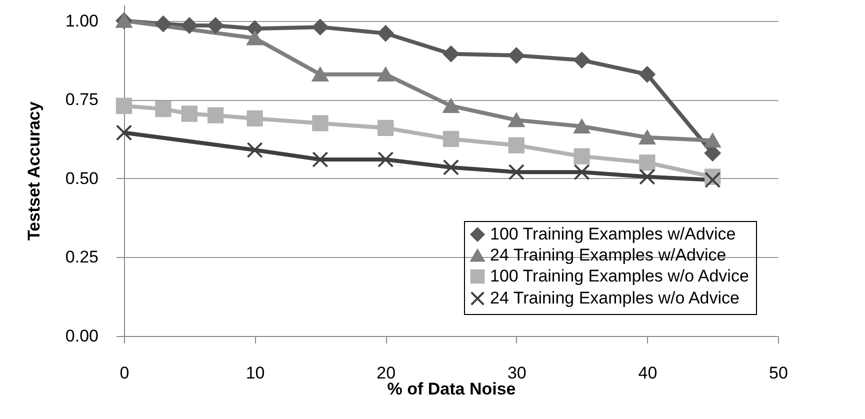 The height and width of the screenshot is (419, 865). I want to click on x-tick-label: 20, so click(386, 373).